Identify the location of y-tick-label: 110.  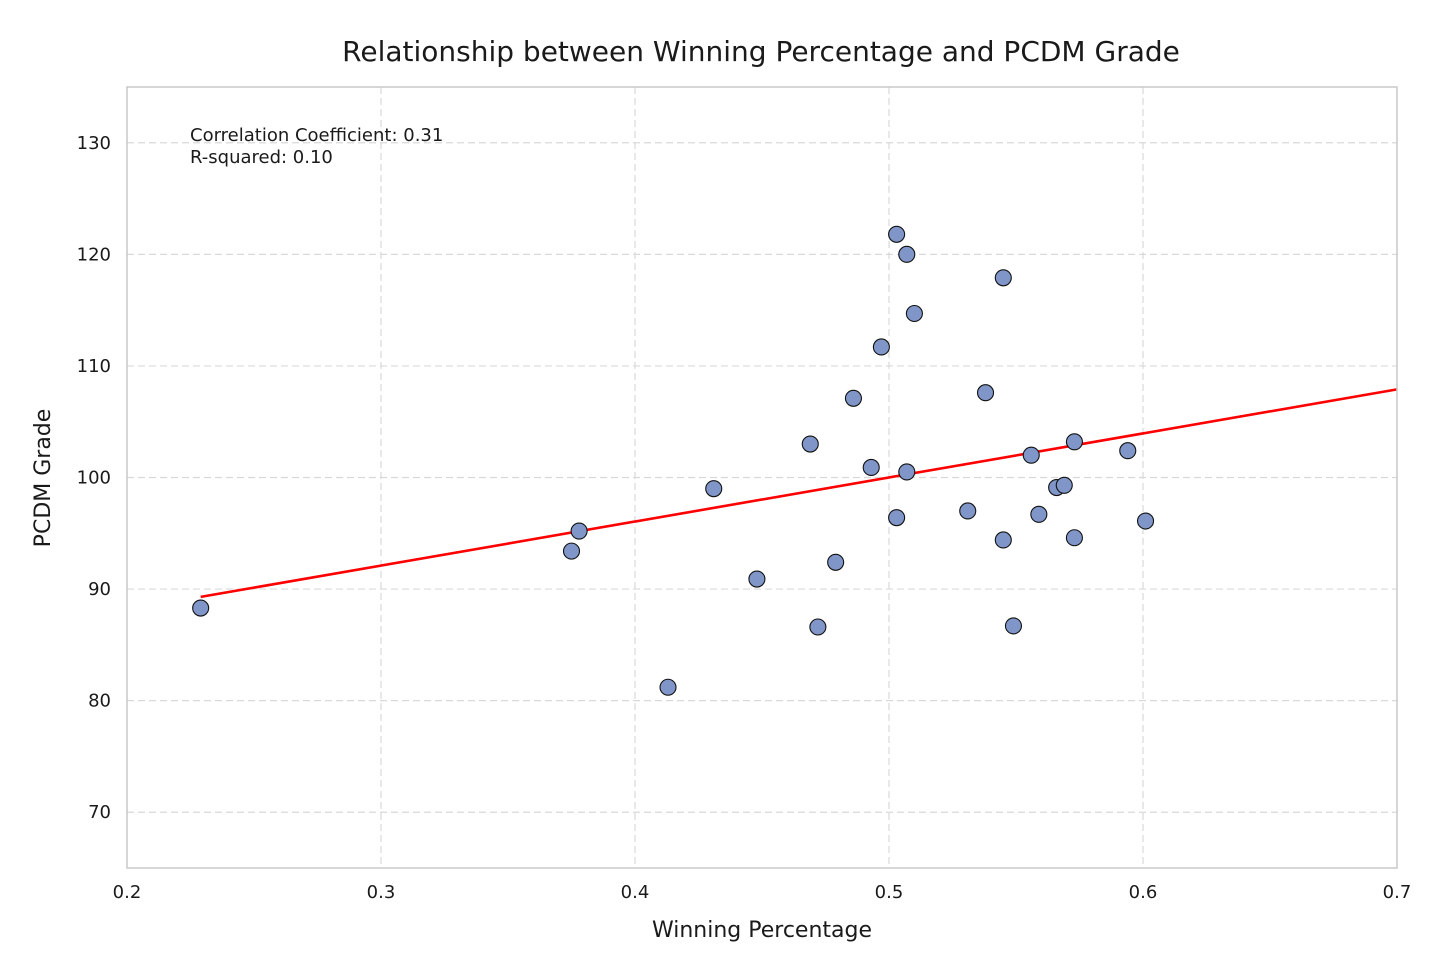
(94, 366).